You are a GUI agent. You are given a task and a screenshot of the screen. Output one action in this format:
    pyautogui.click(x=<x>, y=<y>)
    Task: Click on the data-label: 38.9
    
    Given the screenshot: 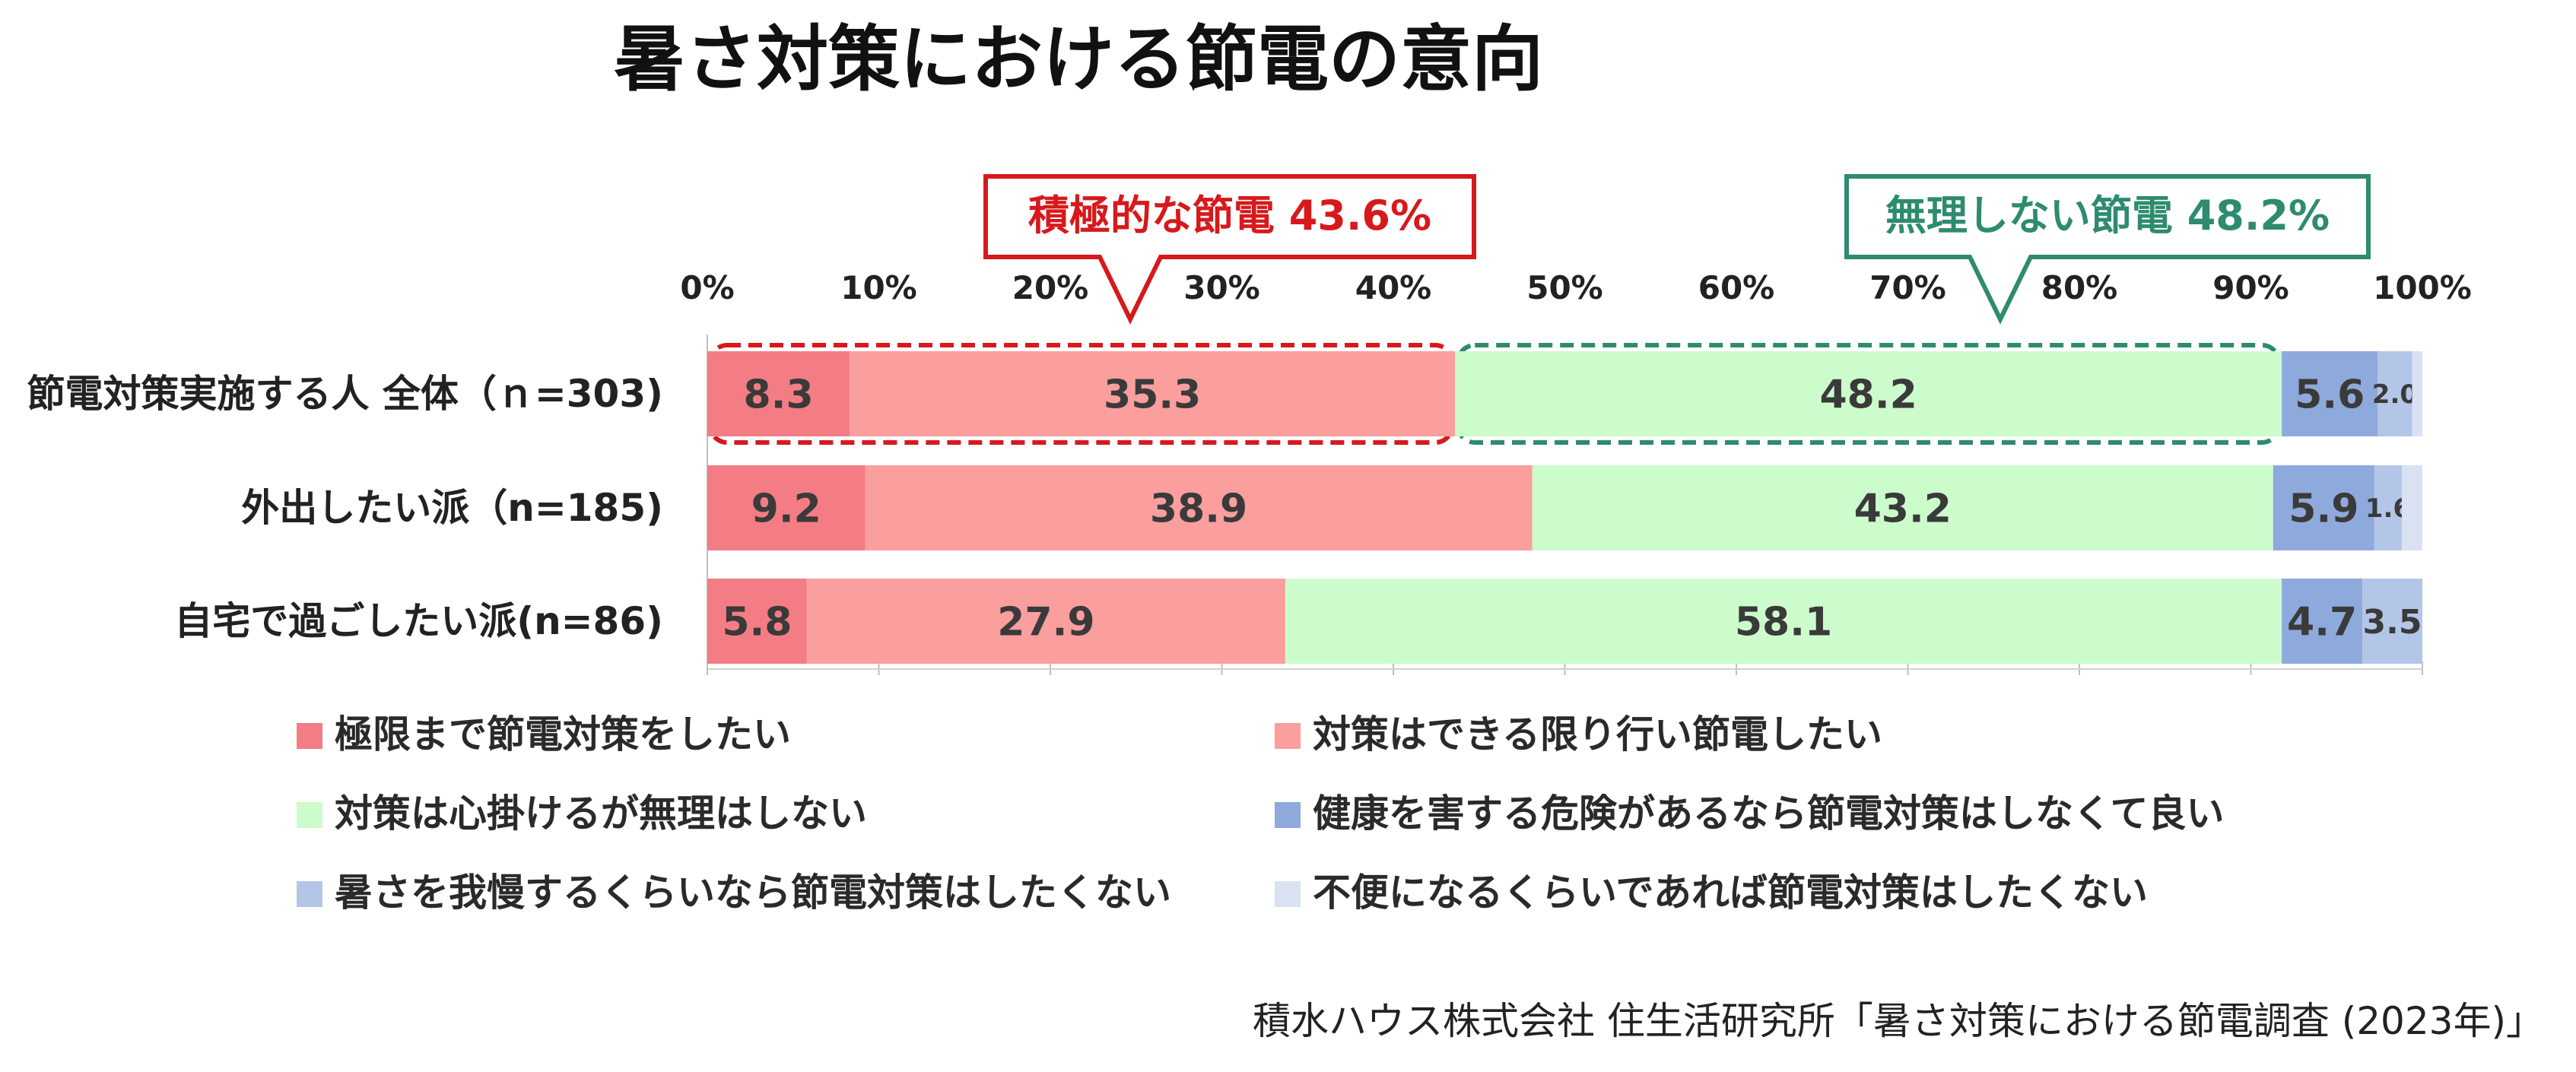 What is the action you would take?
    pyautogui.click(x=1198, y=509)
    